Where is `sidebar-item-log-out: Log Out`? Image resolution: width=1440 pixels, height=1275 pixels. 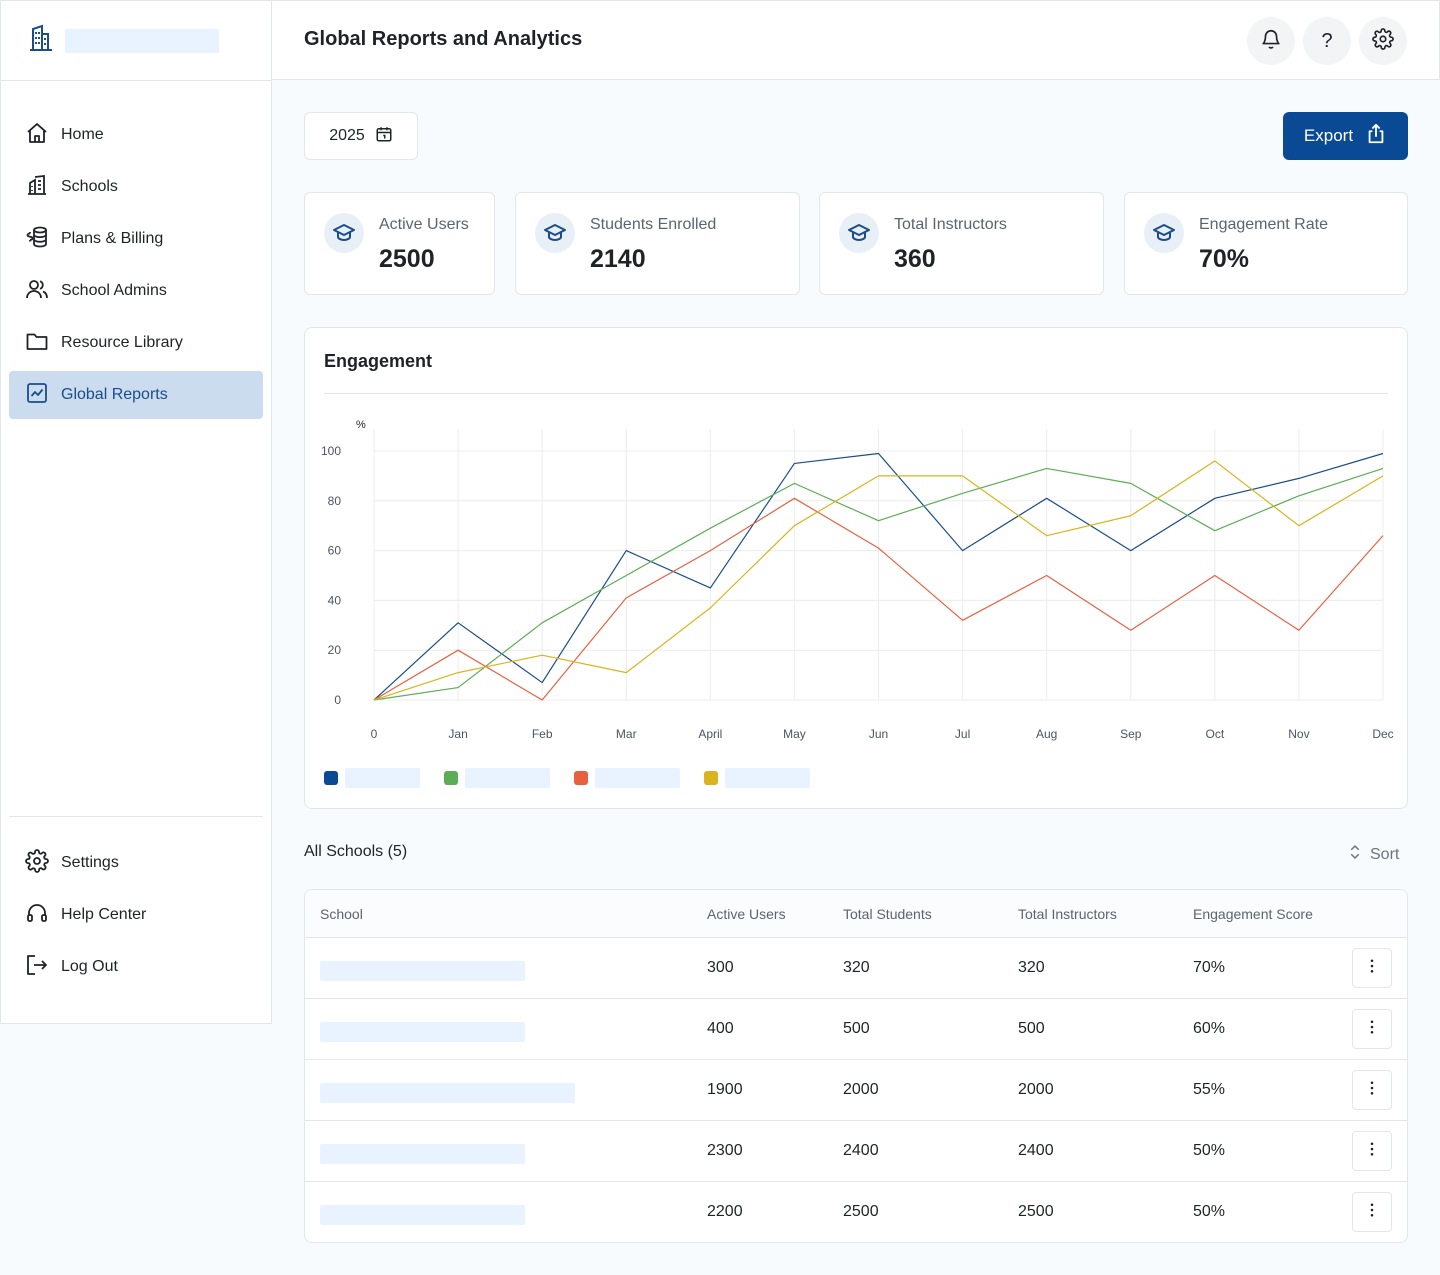
sidebar-item-log-out: Log Out is located at coordinates (136, 967).